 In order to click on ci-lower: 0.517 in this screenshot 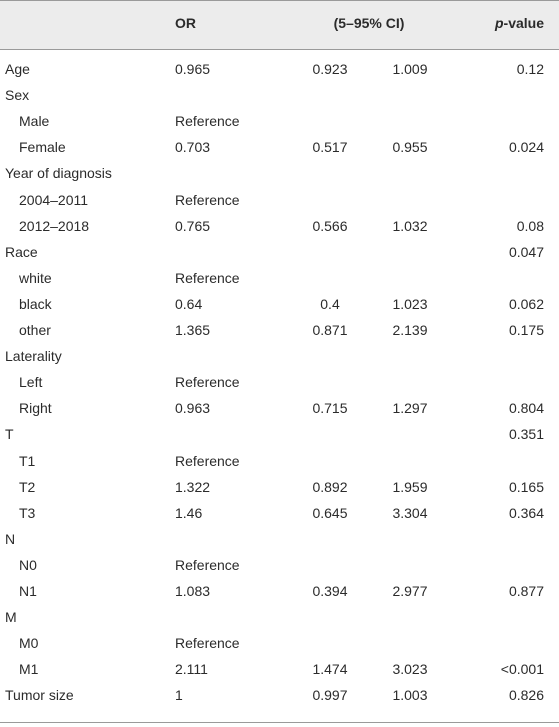, I will do `click(330, 147)`.